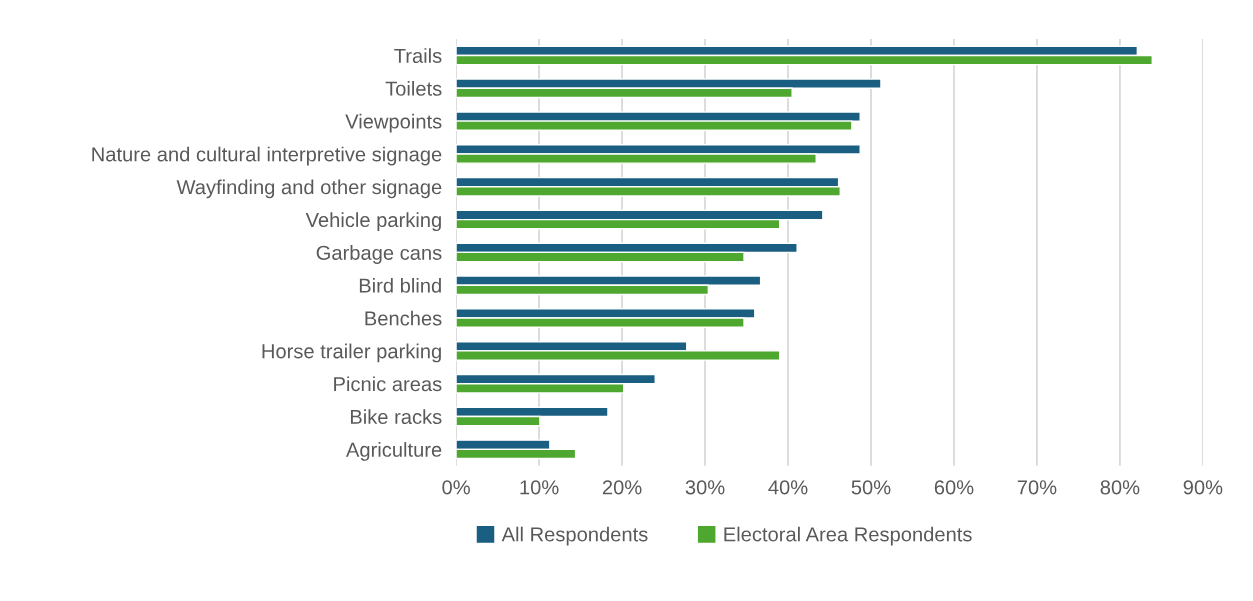 This screenshot has width=1253, height=601. Describe the element at coordinates (418, 55) in the screenshot. I see `y-tick-label: Trails` at that location.